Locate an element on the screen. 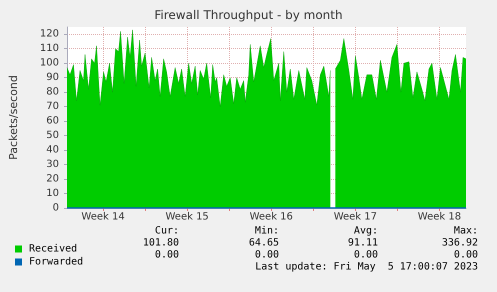  y-tick-label: 20 is located at coordinates (52, 179).